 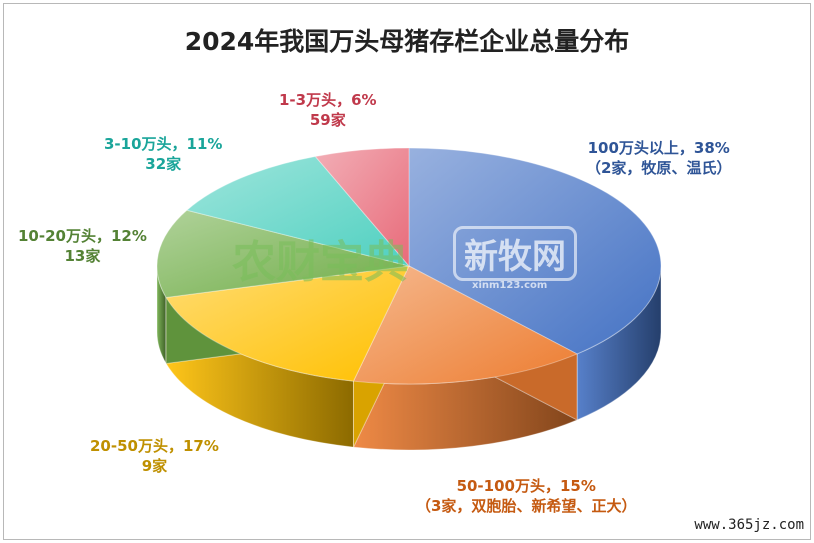 I want to click on slice-label-5: 1-3万头，6% 59家, so click(x=328, y=110).